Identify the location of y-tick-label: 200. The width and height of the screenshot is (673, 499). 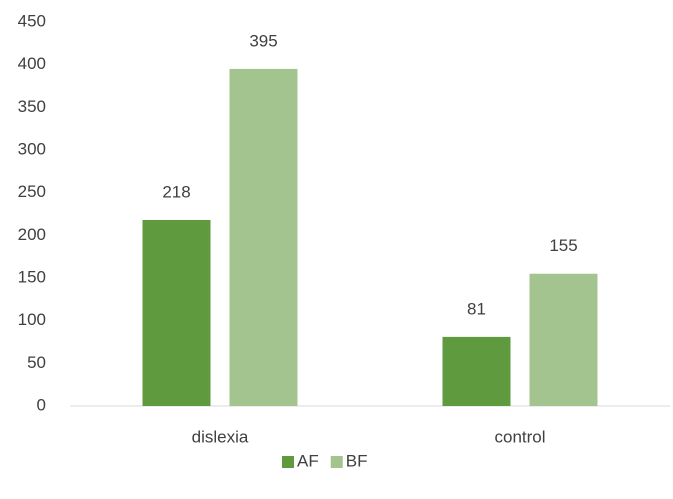
(32, 234).